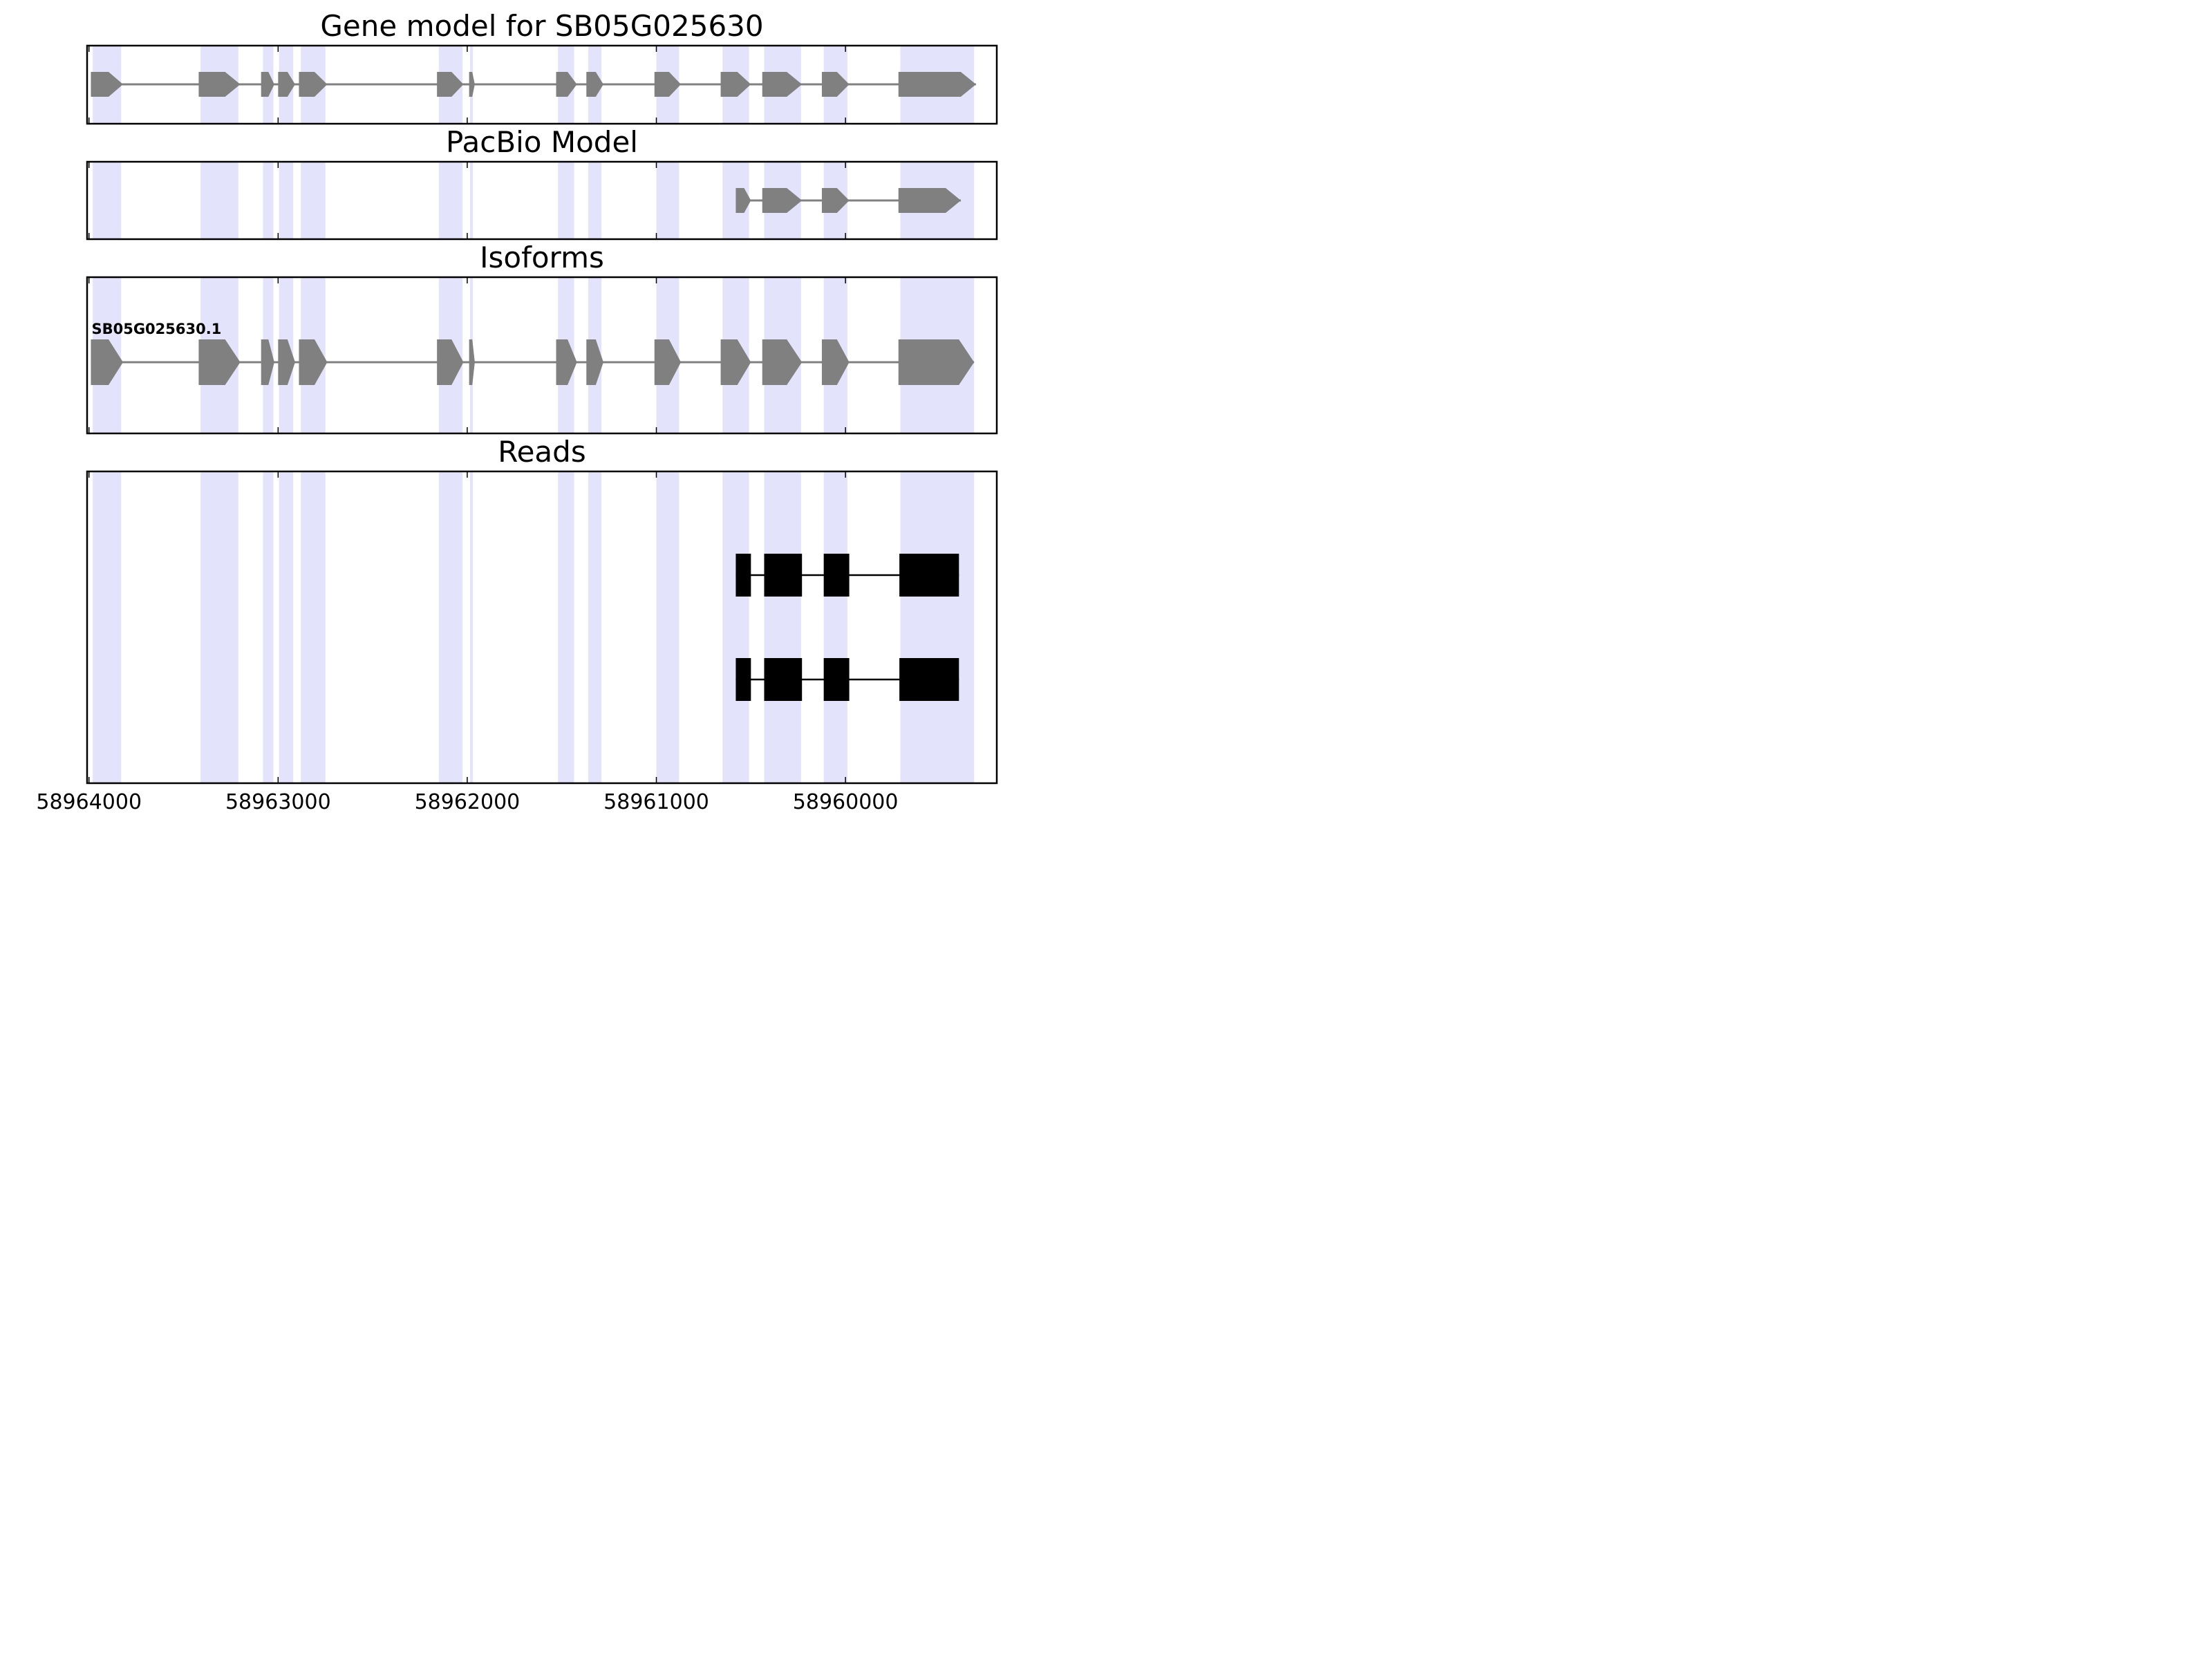 The width and height of the screenshot is (2212, 1659). I want to click on panel-0: Gene model for SB05G025630, so click(542, 67).